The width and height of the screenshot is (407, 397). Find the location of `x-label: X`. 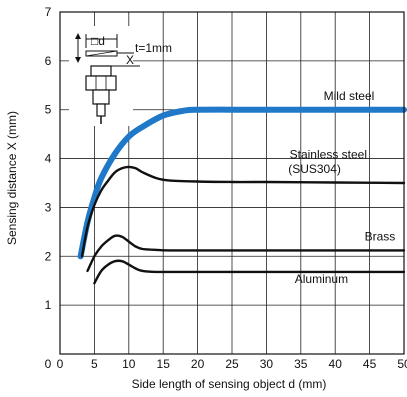

x-label: X is located at coordinates (130, 60).